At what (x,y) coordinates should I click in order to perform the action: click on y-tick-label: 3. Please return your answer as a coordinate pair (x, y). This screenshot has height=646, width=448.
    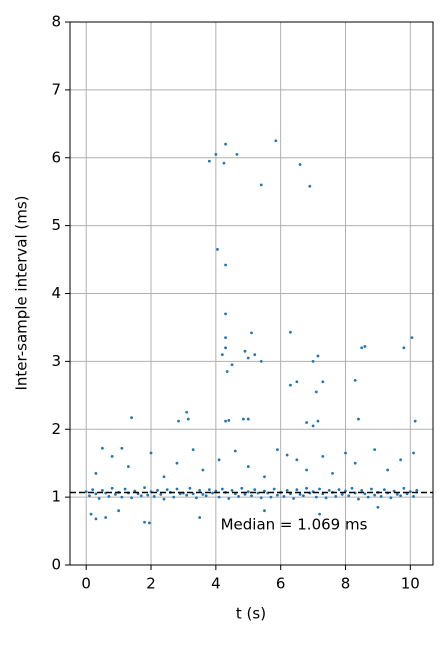
    Looking at the image, I should click on (56, 361).